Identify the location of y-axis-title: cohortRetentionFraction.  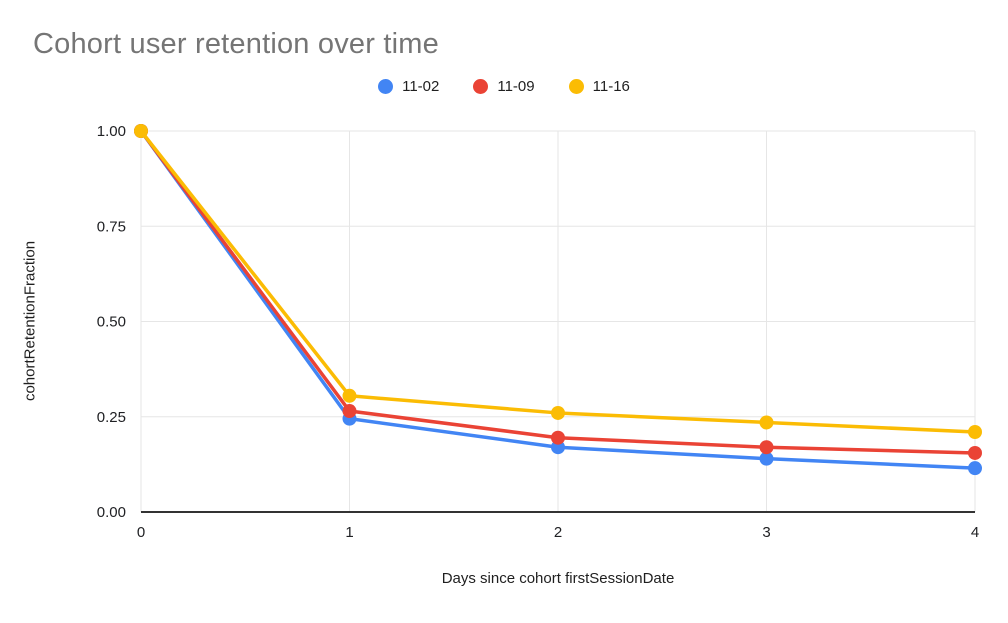
(30, 321).